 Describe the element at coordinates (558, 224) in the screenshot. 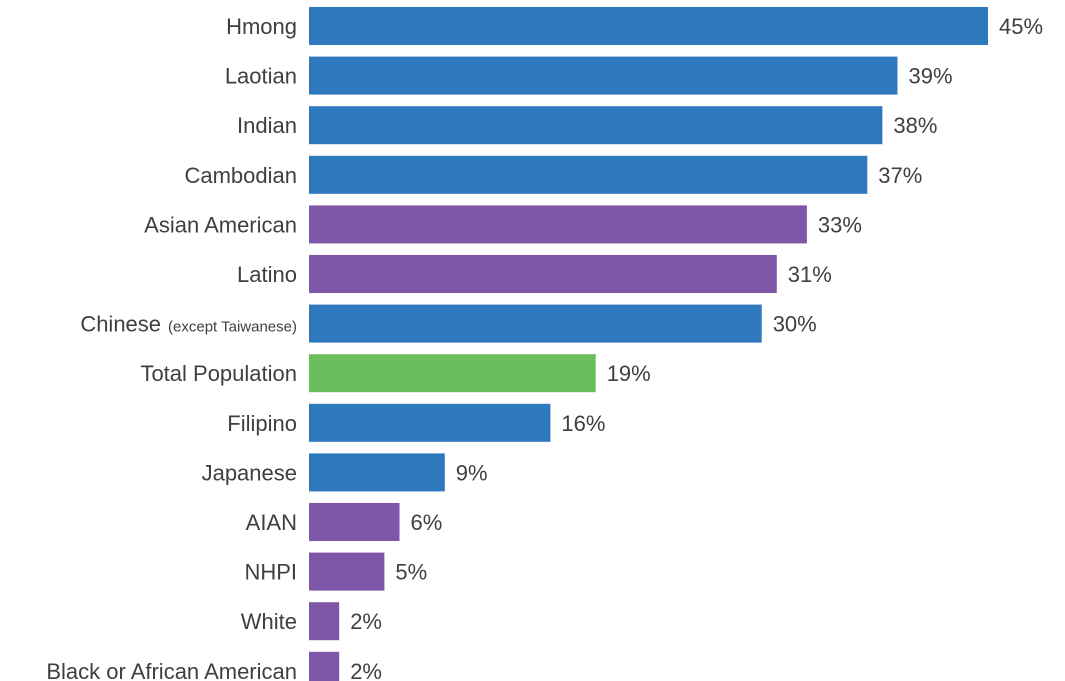

I see `bar-asian-american` at that location.